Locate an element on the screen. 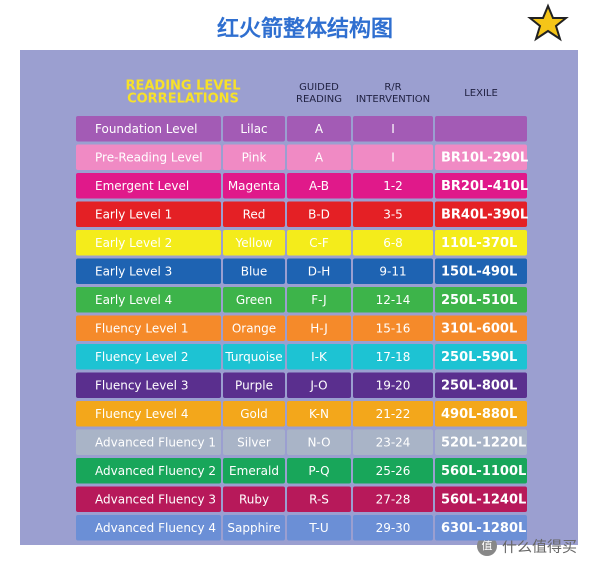  cell-text: Ruby is located at coordinates (254, 499).